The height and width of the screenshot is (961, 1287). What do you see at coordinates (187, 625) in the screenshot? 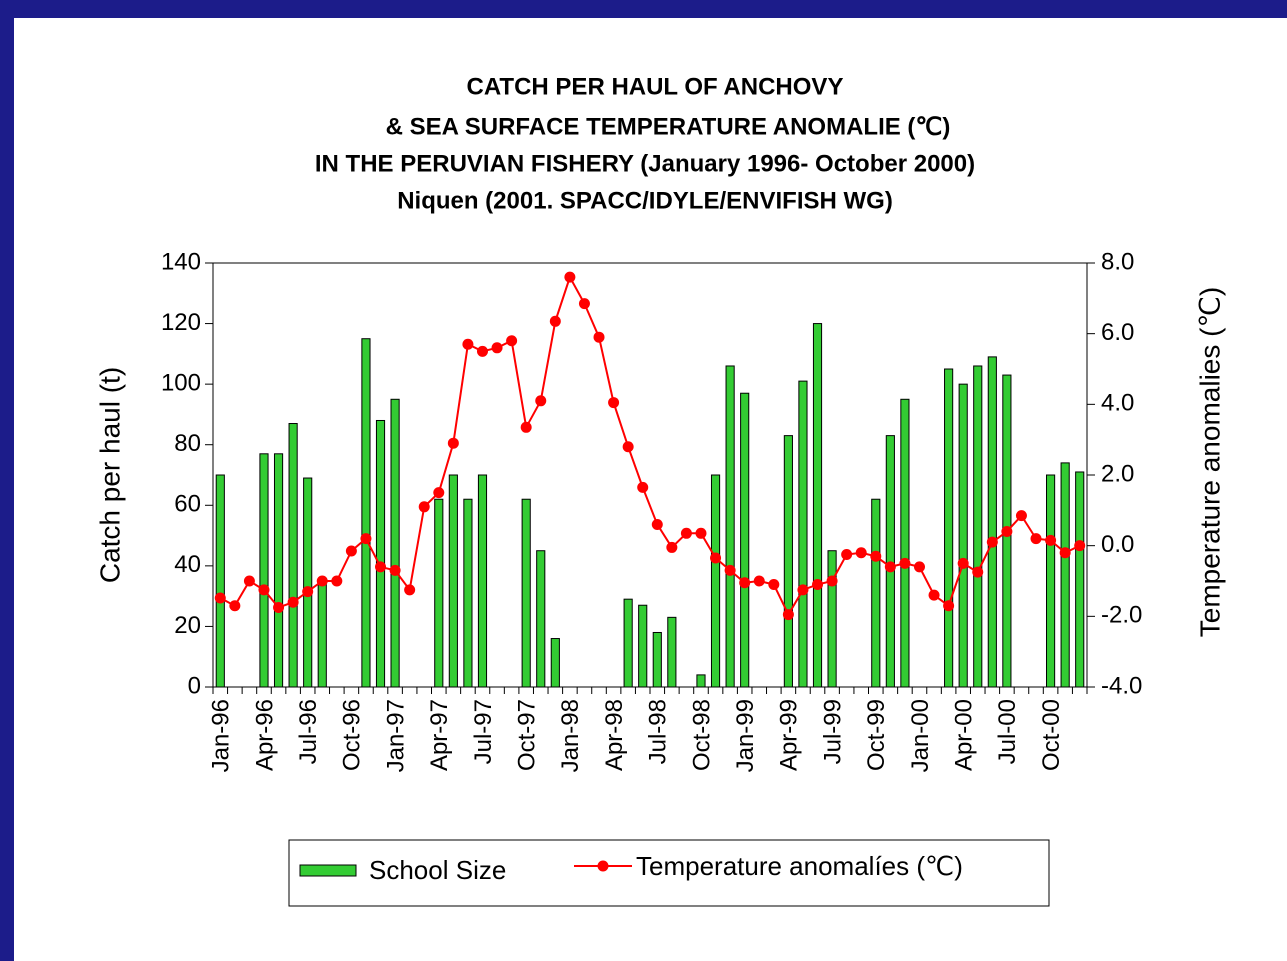
I see `y-tick-label: 20` at bounding box center [187, 625].